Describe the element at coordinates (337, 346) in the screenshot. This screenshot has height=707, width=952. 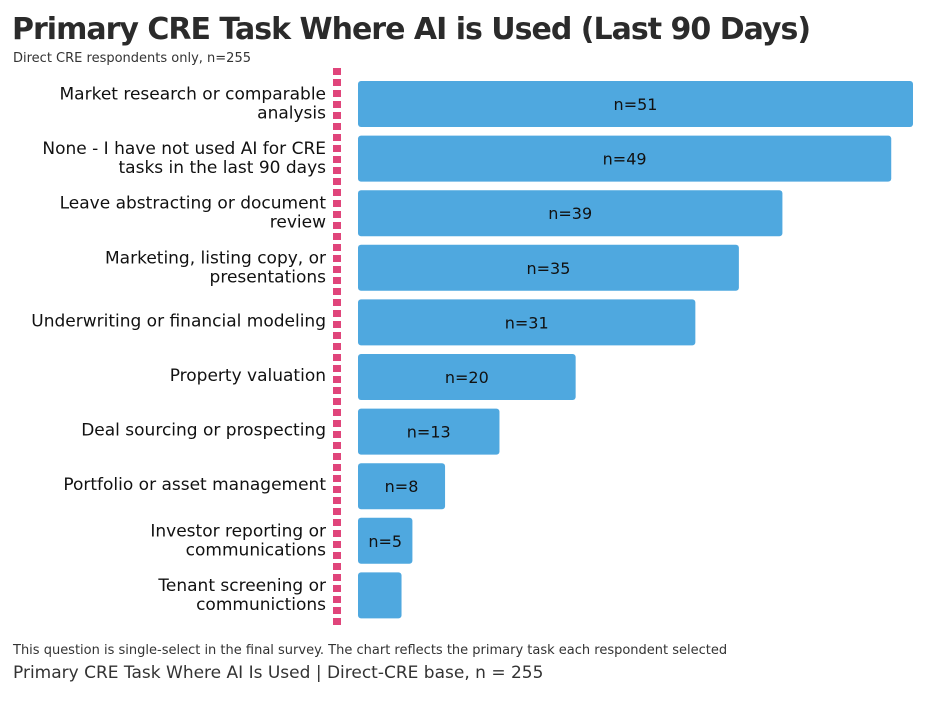
I see `y-axis-dotted-line` at that location.